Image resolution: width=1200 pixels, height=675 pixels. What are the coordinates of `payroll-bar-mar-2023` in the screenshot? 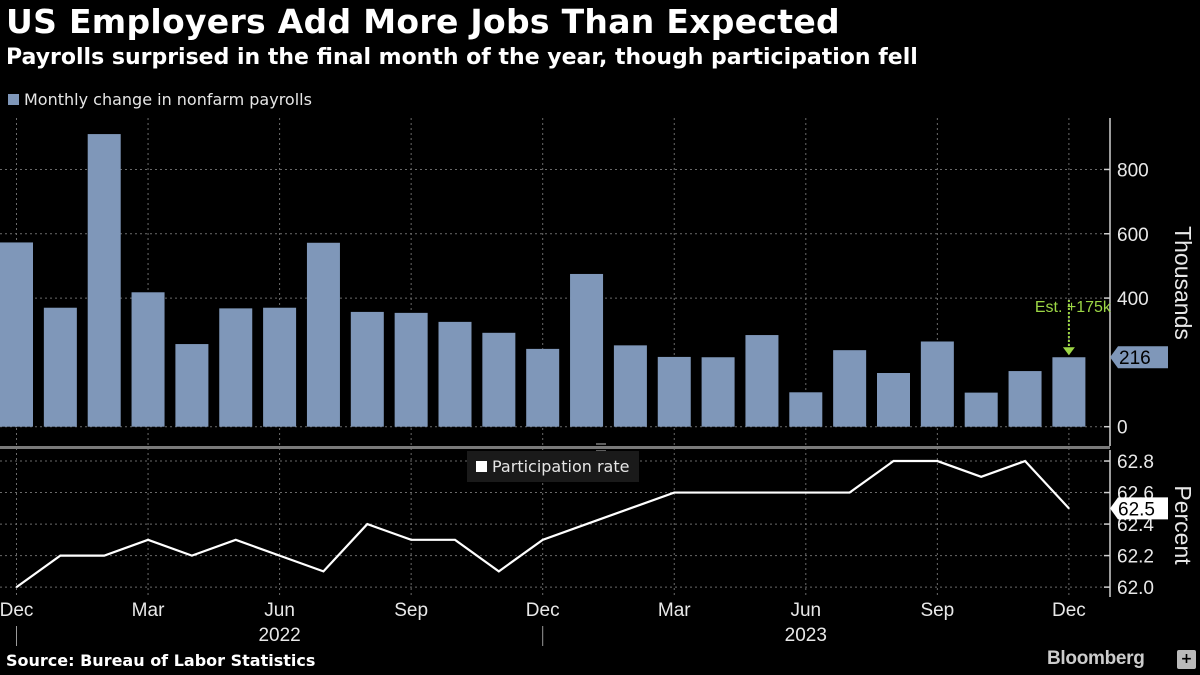 It's located at (674, 391).